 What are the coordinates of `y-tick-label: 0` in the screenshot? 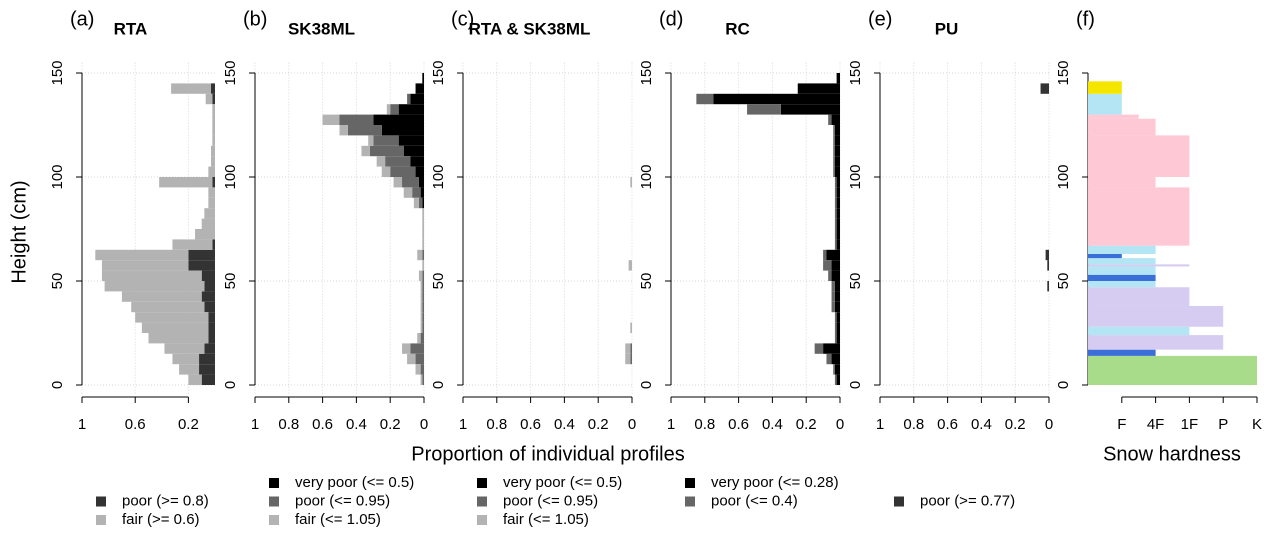 It's located at (230, 385).